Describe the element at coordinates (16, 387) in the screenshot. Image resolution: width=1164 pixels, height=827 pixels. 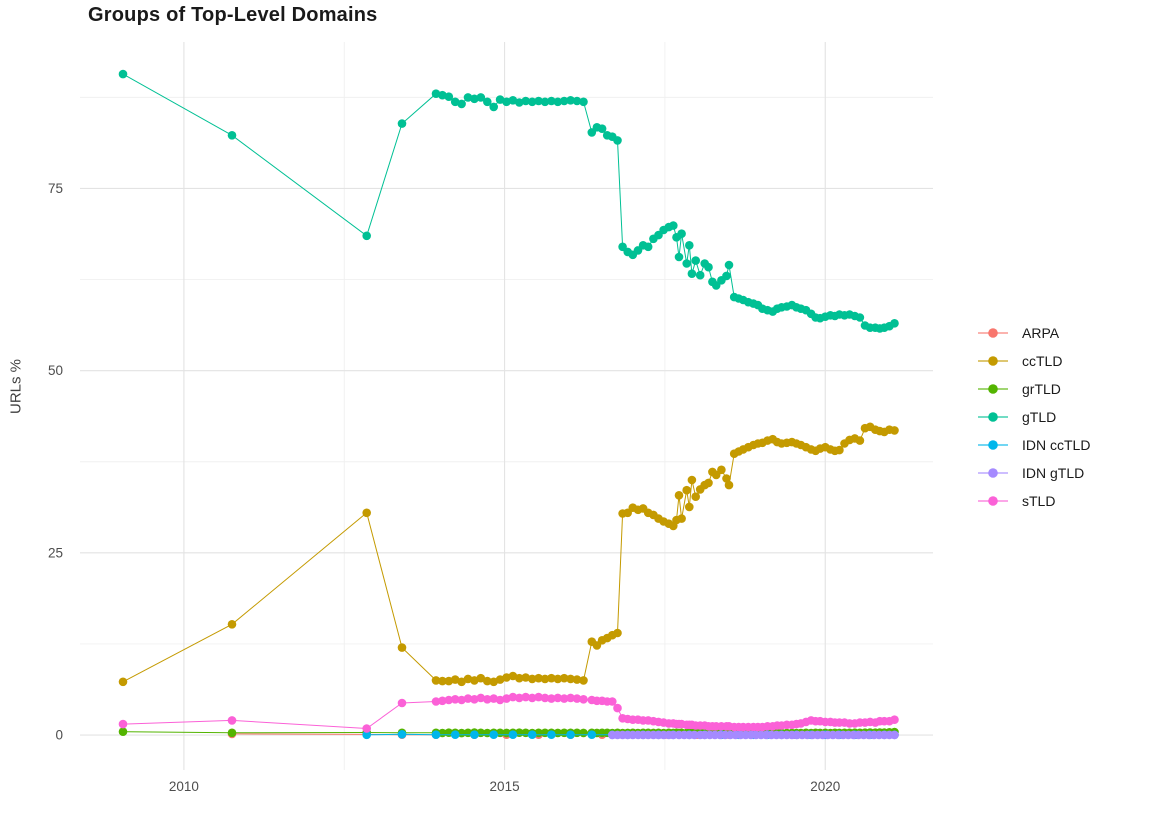
I see `y-axis-title: URLs %` at that location.